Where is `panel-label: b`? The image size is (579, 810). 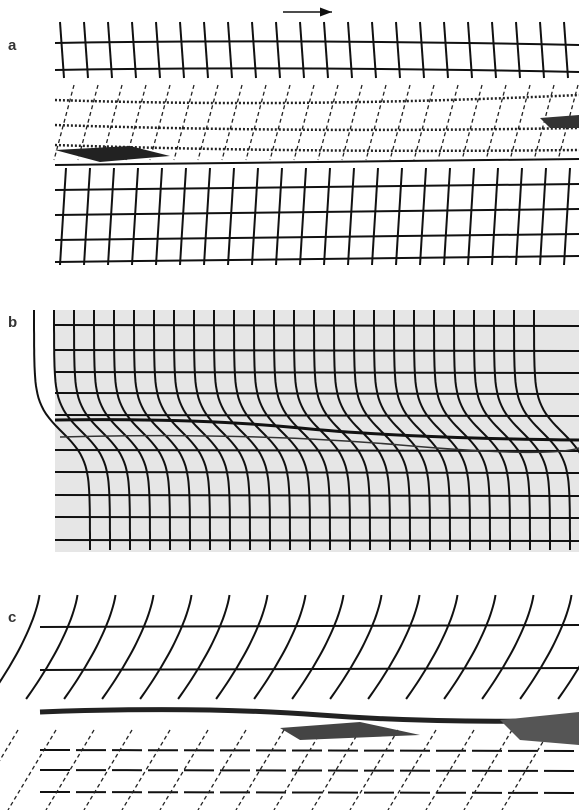
panel-label: b is located at coordinates (12, 322).